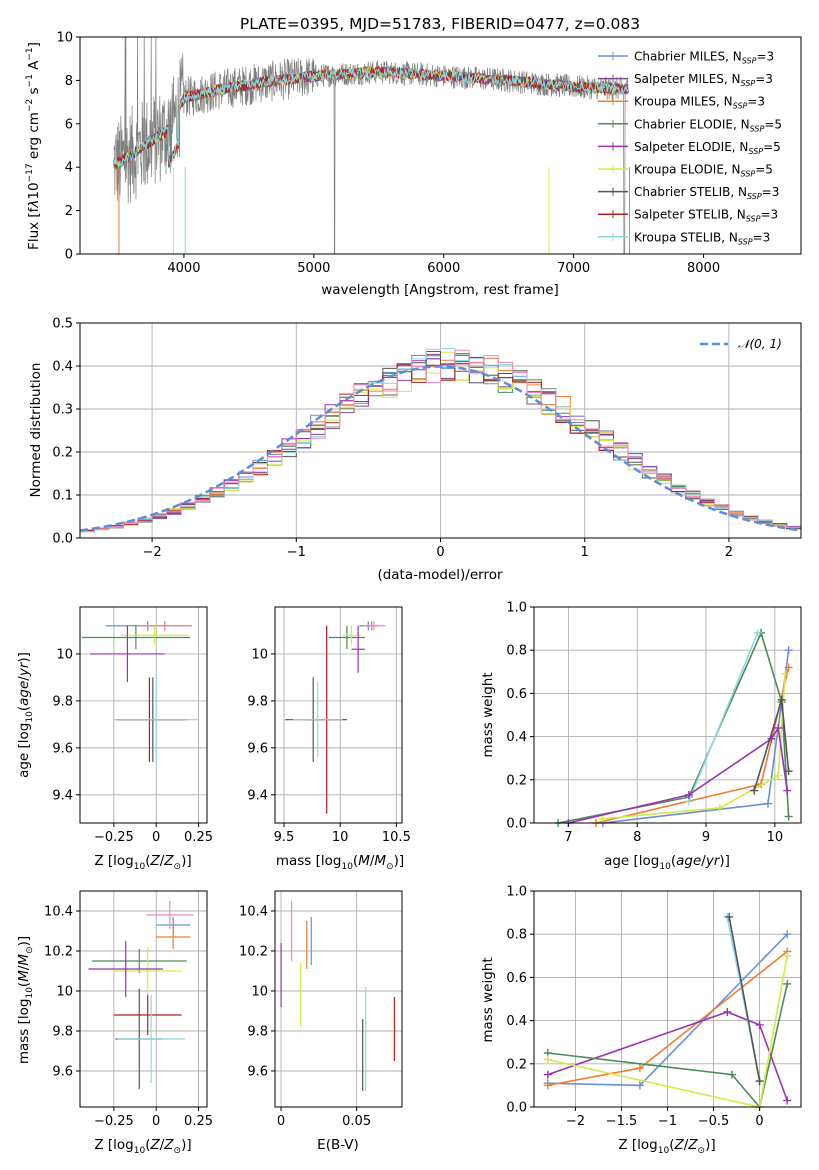 This screenshot has width=819, height=1170. What do you see at coordinates (704, 58) in the screenshot?
I see `legend-label: Chabrier MILES, NSSP=3` at bounding box center [704, 58].